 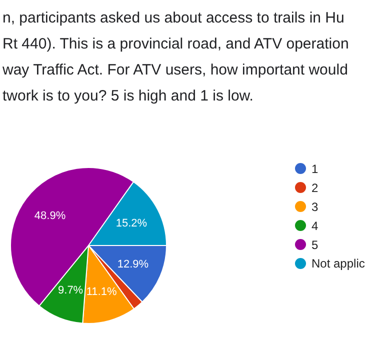 I want to click on legend-label: 4, so click(x=315, y=226).